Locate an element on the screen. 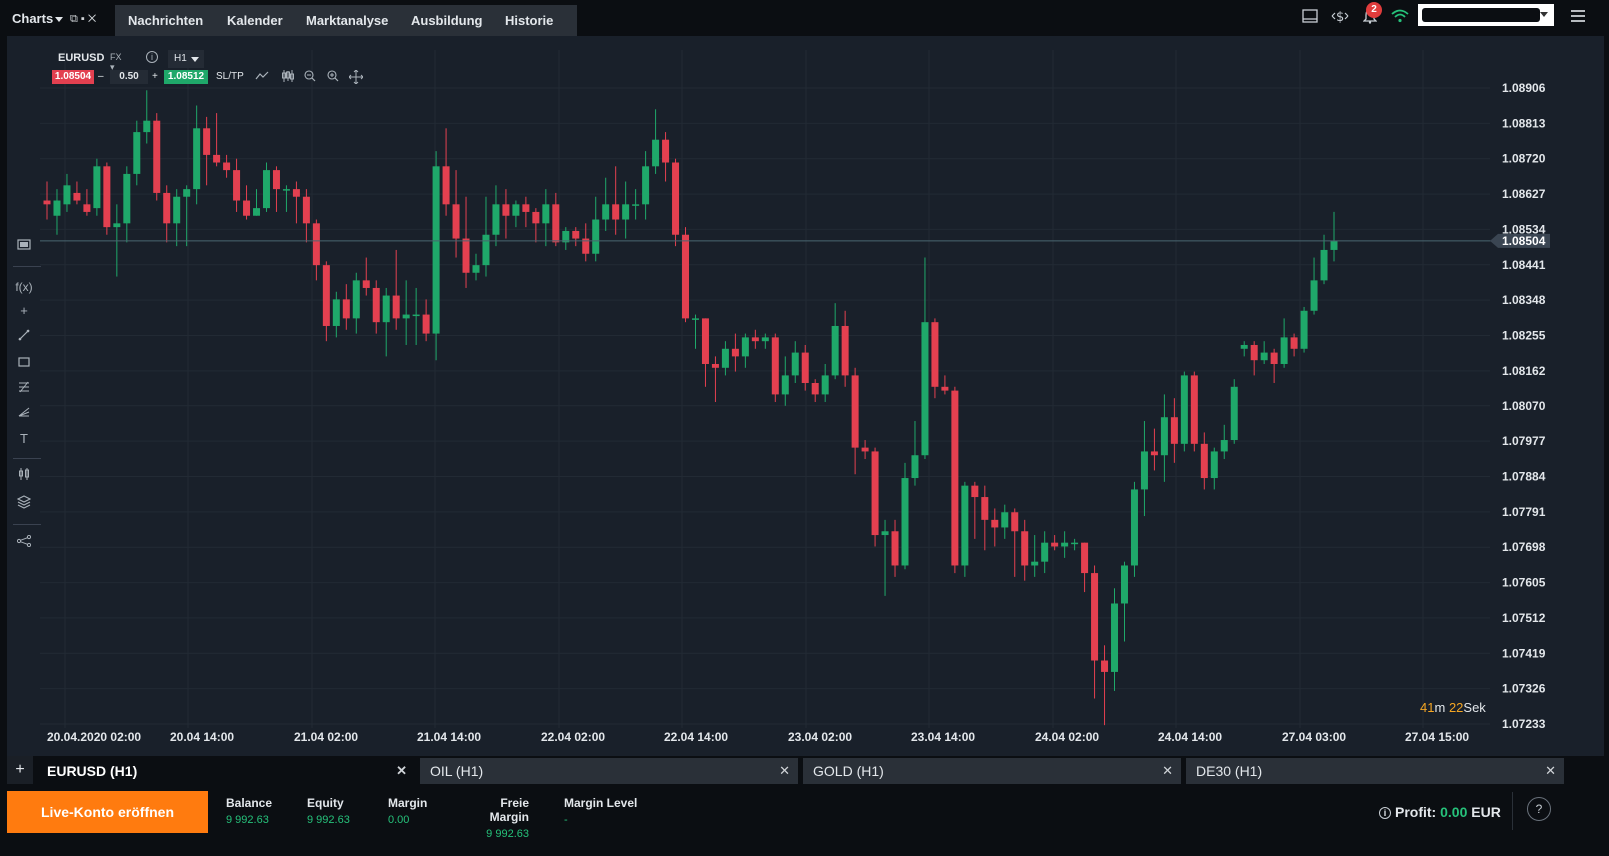  popout-icon: ⧉ is located at coordinates (74, 19).